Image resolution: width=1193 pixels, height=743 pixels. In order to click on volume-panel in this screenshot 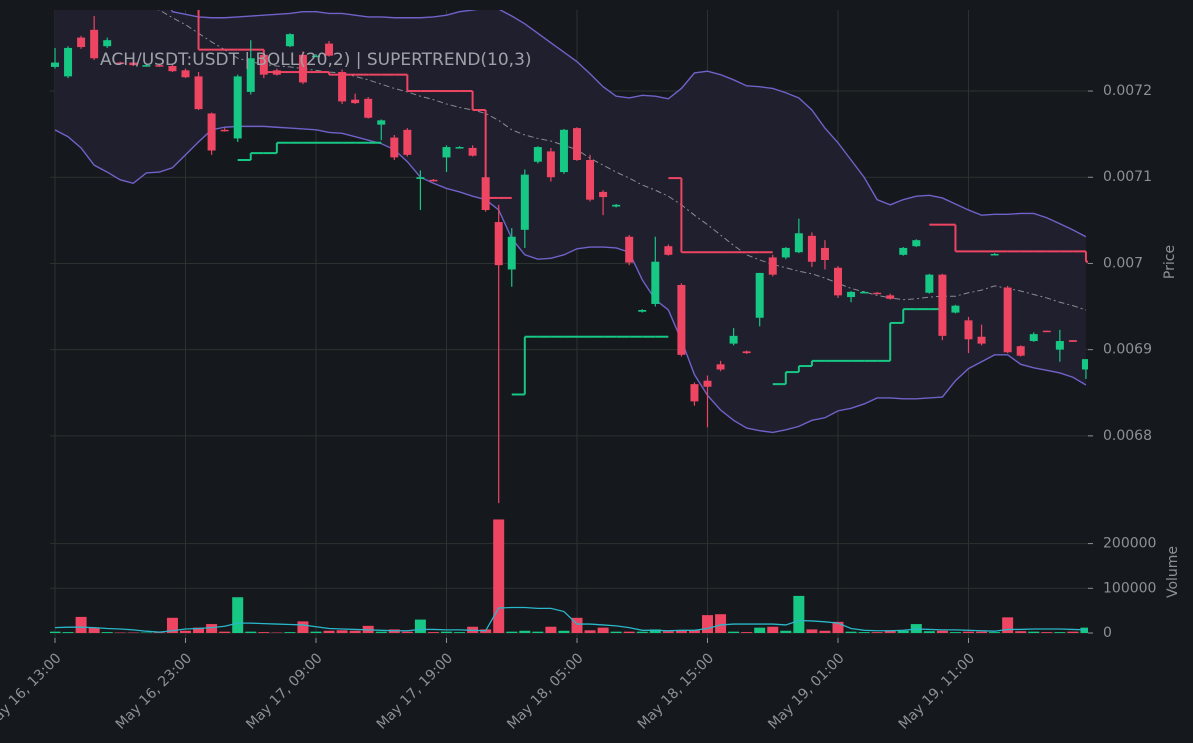, I will do `click(569, 576)`.